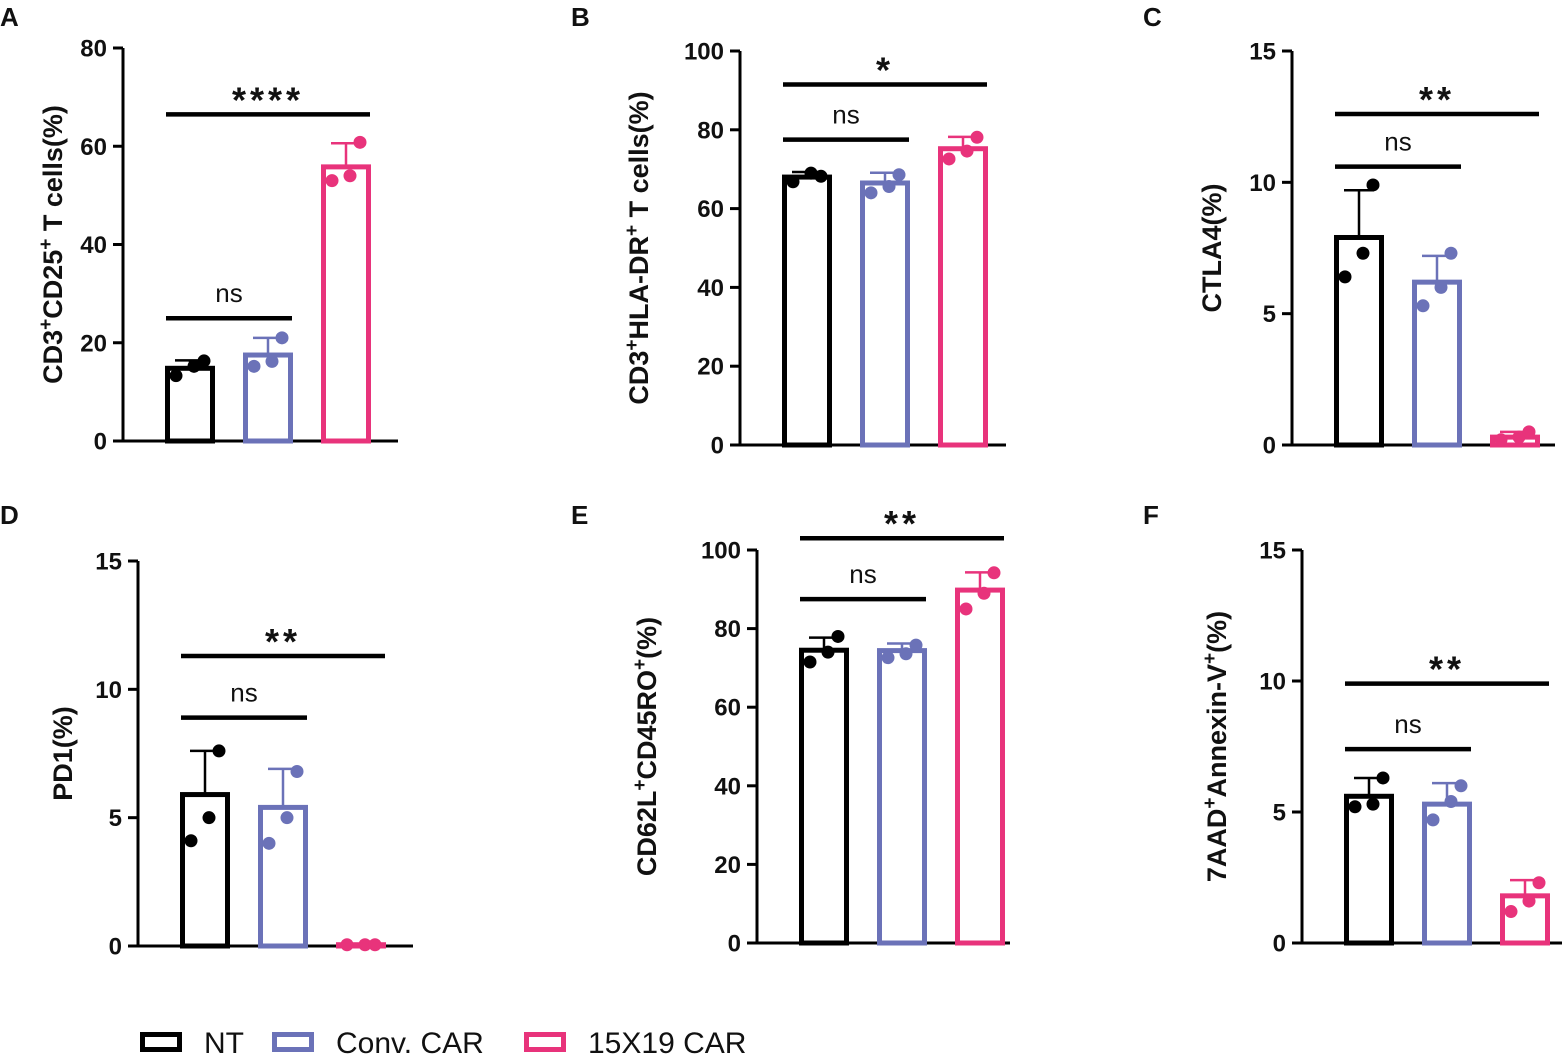 The height and width of the screenshot is (1058, 1564). What do you see at coordinates (710, 209) in the screenshot?
I see `y-tick-label: 60` at bounding box center [710, 209].